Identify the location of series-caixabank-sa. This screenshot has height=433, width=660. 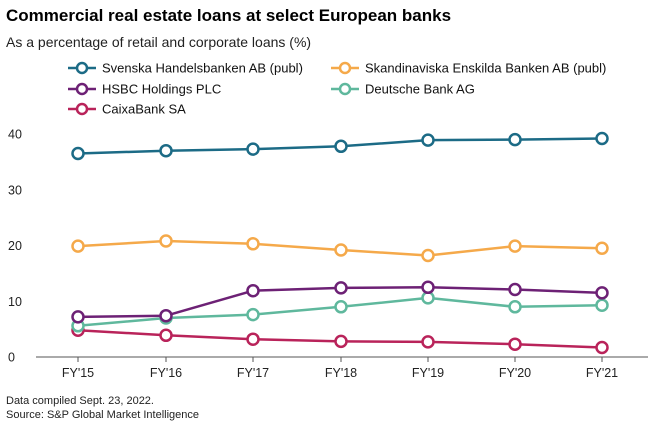
(340, 339).